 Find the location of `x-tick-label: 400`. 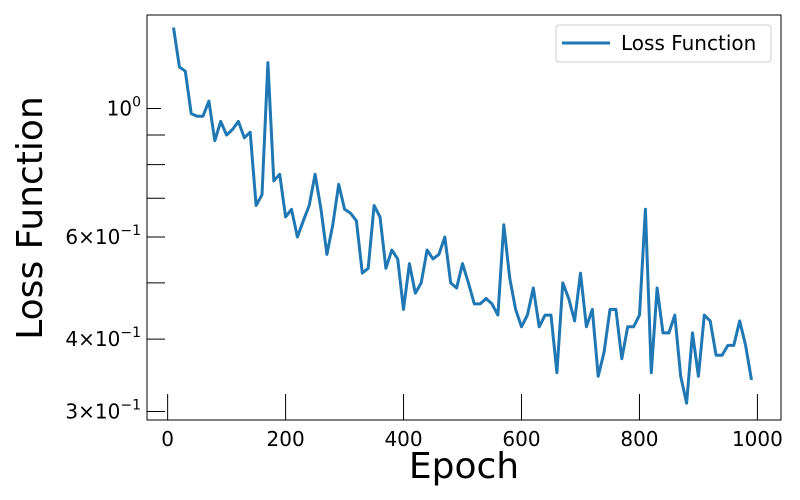

x-tick-label: 400 is located at coordinates (403, 439).